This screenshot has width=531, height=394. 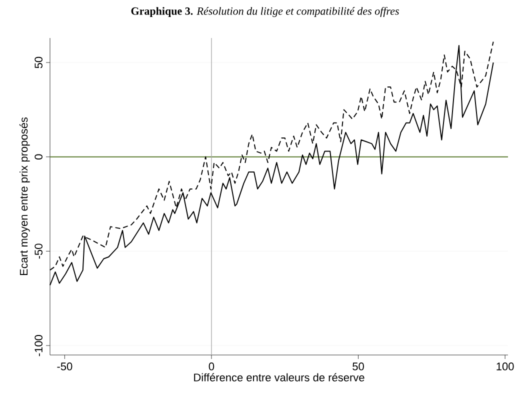 What do you see at coordinates (38, 157) in the screenshot?
I see `y-tick-label: 0` at bounding box center [38, 157].